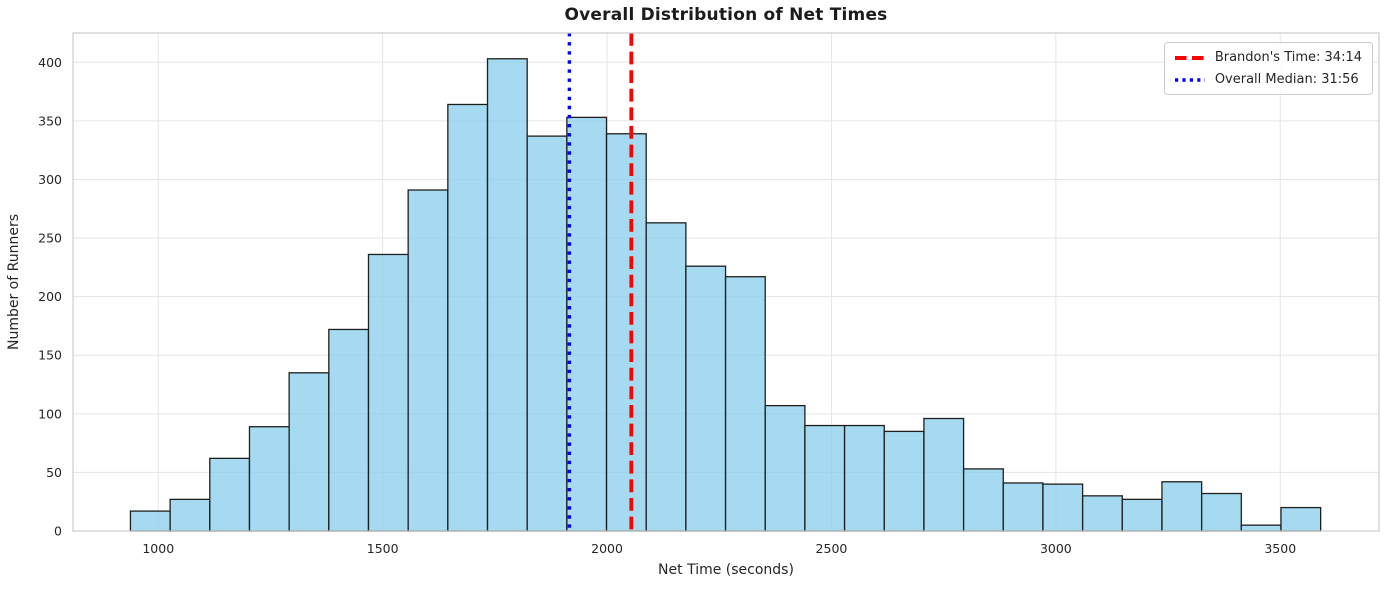 The width and height of the screenshot is (1389, 590). What do you see at coordinates (726, 570) in the screenshot?
I see `x-axis-label: Net Time (seconds)` at bounding box center [726, 570].